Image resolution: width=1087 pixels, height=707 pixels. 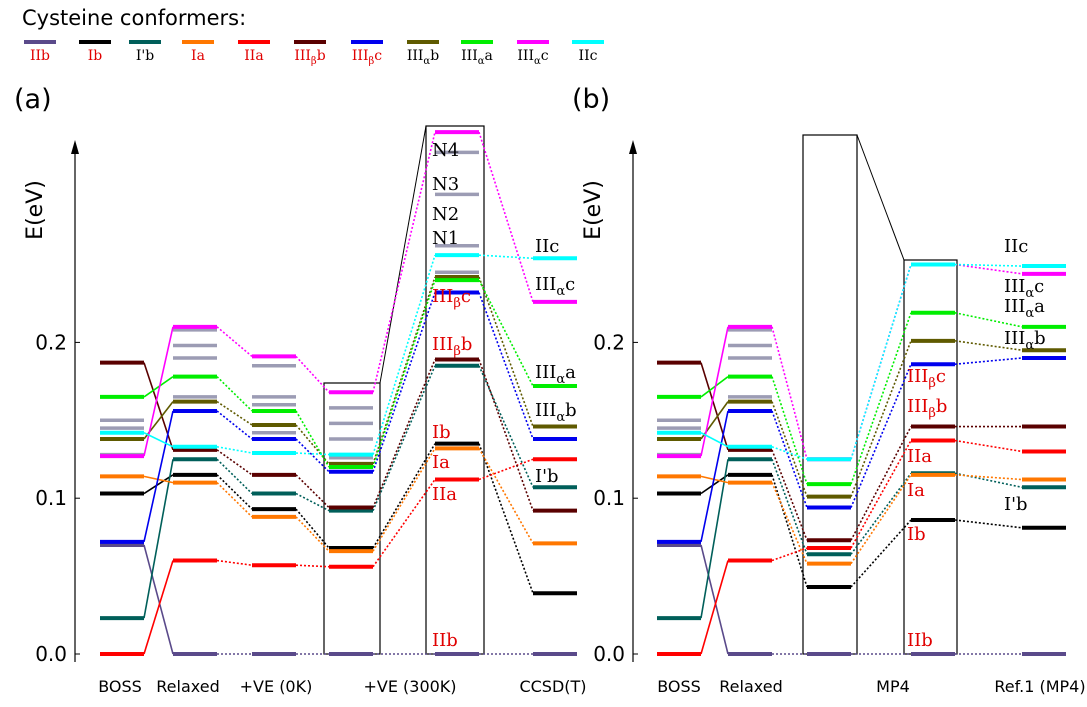 I want to click on series-IIIβc, so click(x=861, y=449).